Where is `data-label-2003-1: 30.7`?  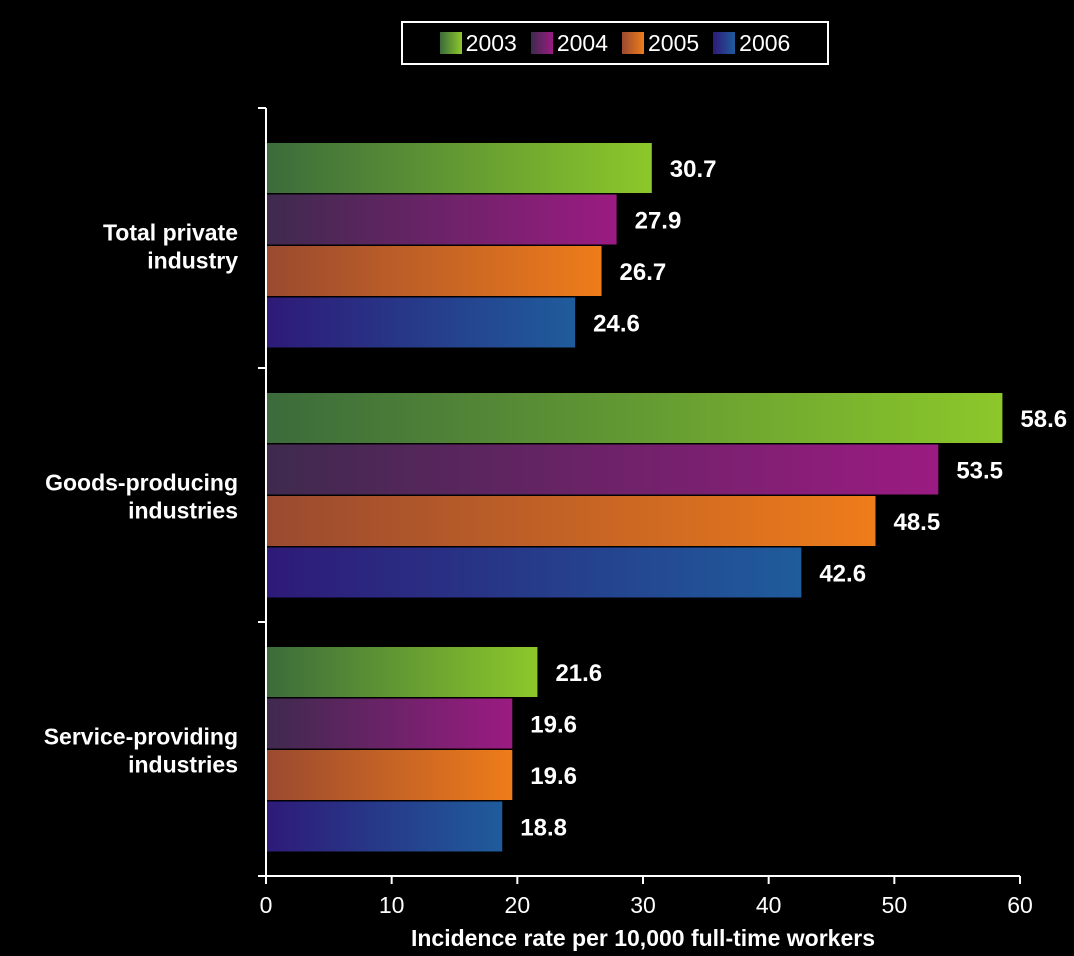 data-label-2003-1: 30.7 is located at coordinates (693, 169).